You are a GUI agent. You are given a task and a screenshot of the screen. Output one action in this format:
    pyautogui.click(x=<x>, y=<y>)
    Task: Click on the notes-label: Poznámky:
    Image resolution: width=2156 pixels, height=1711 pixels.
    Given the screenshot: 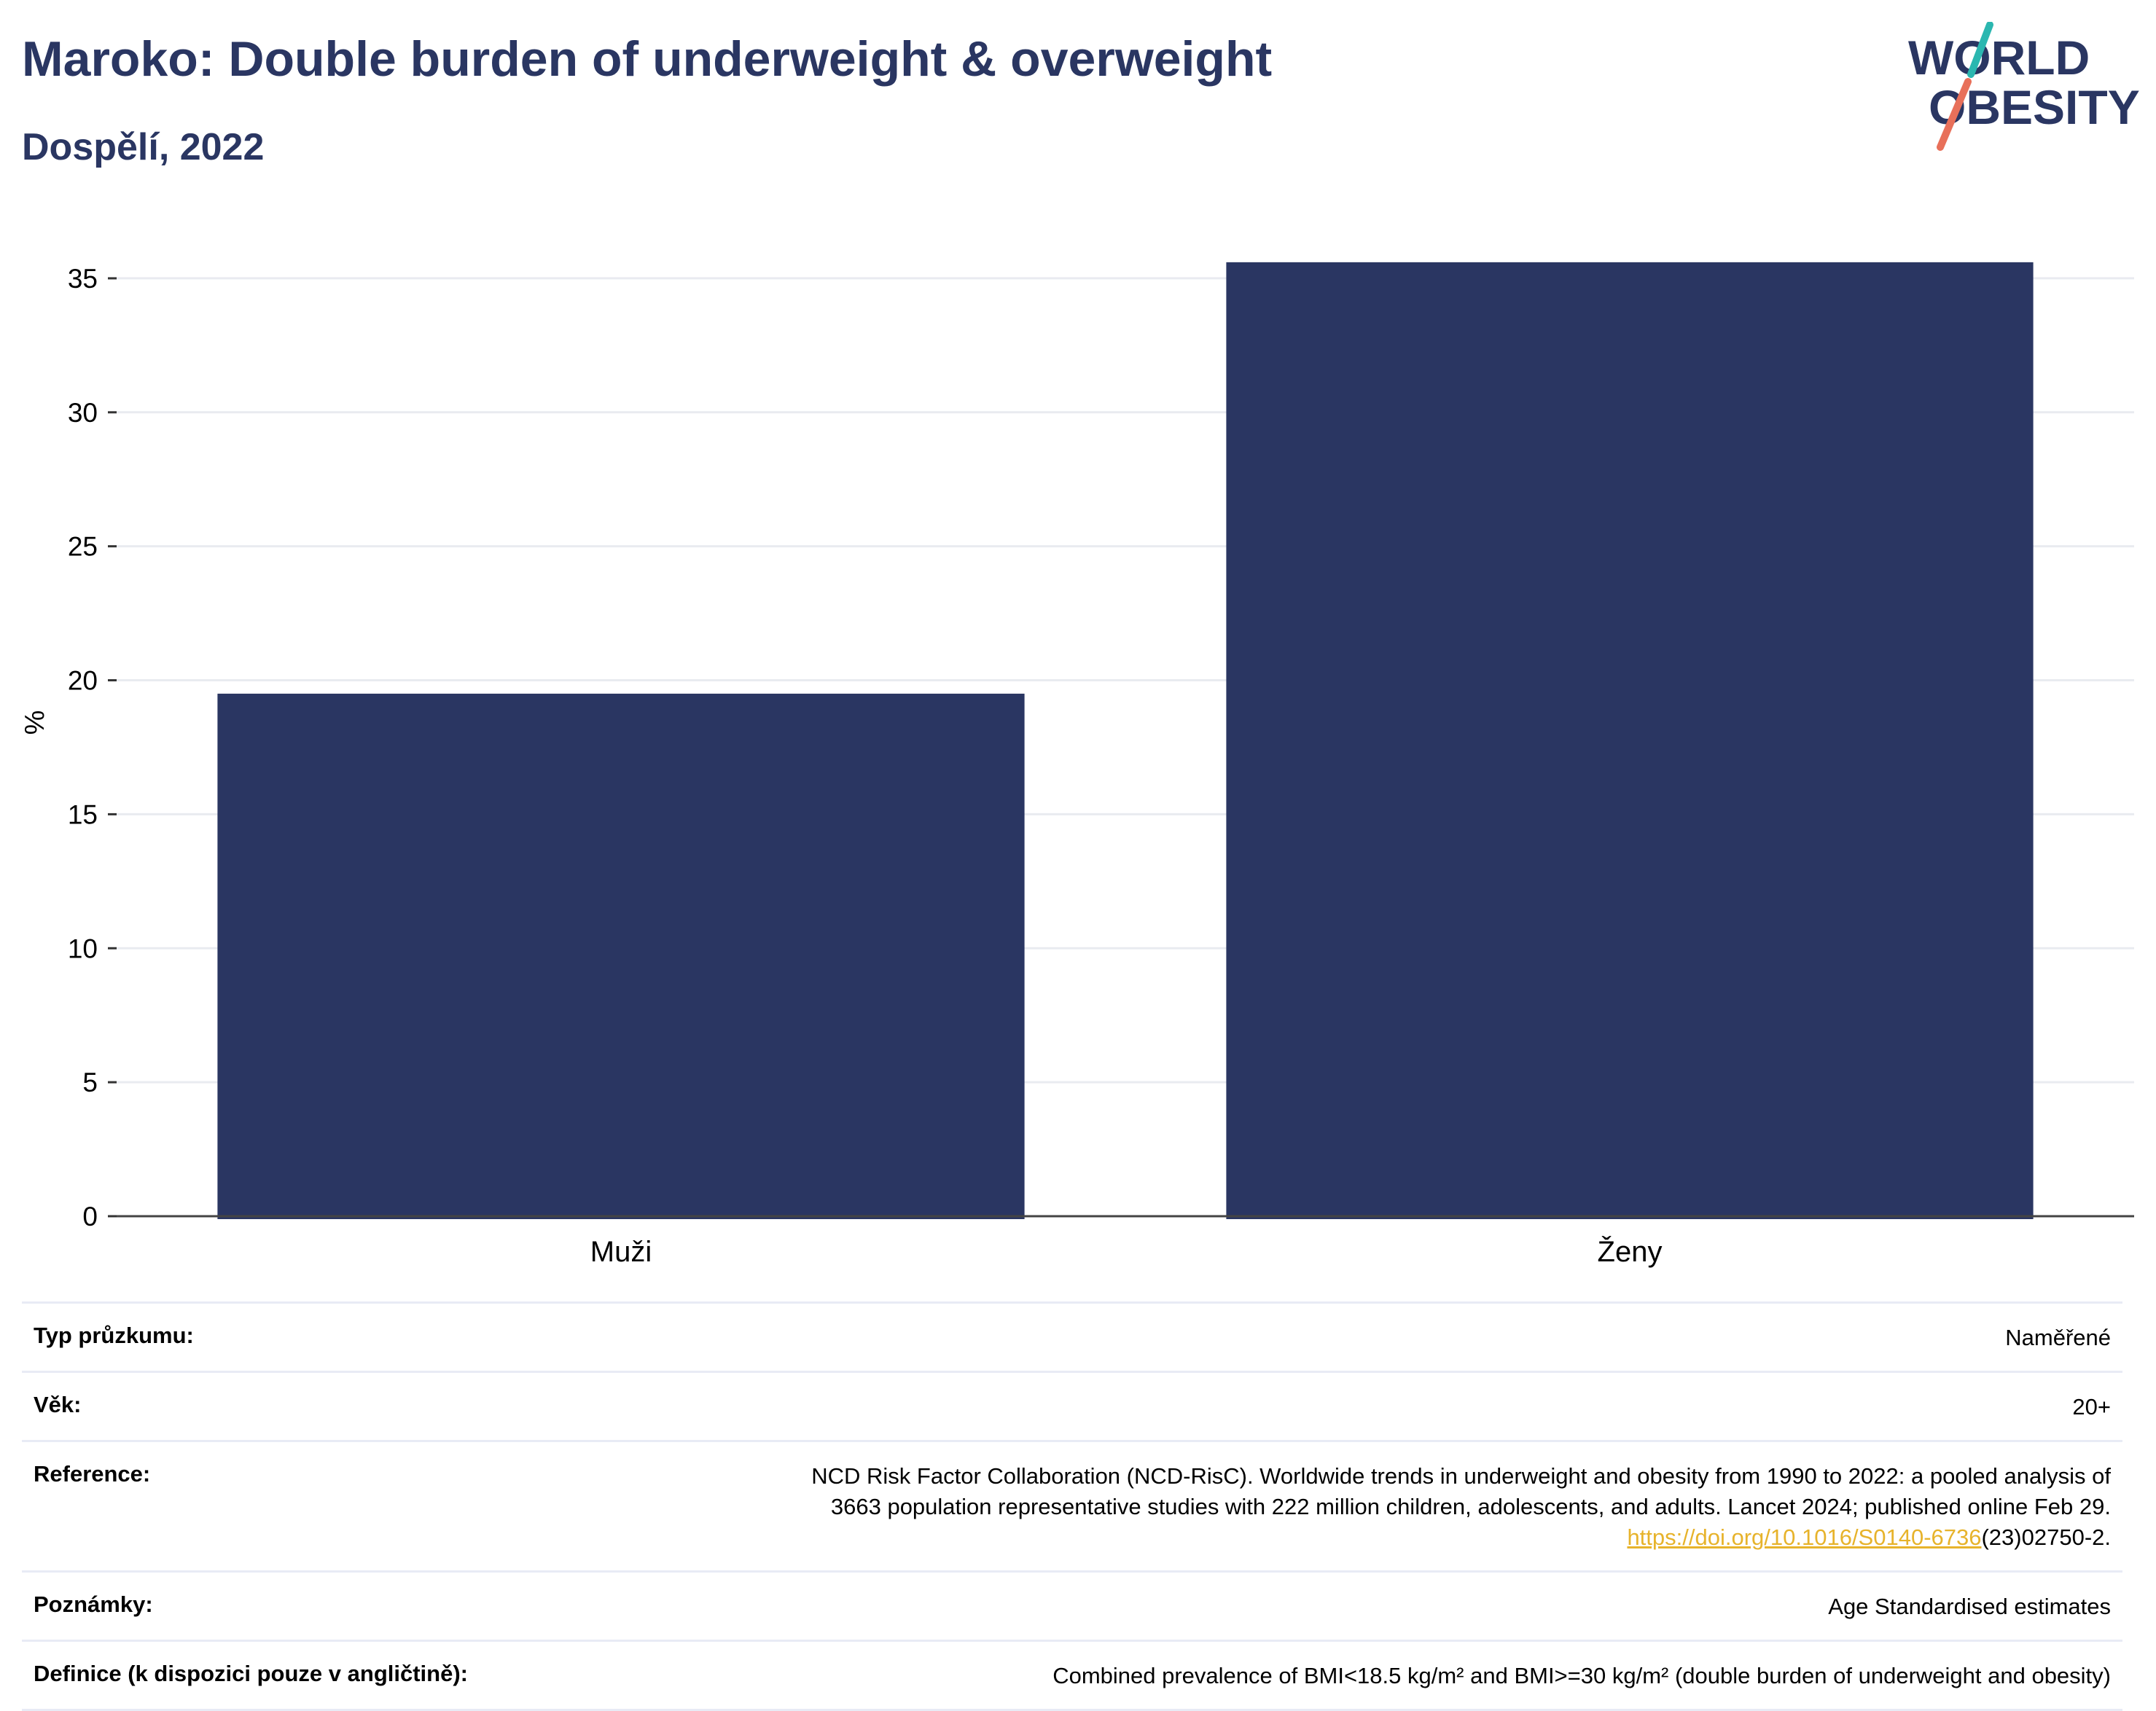 What is the action you would take?
    pyautogui.click(x=94, y=1604)
    